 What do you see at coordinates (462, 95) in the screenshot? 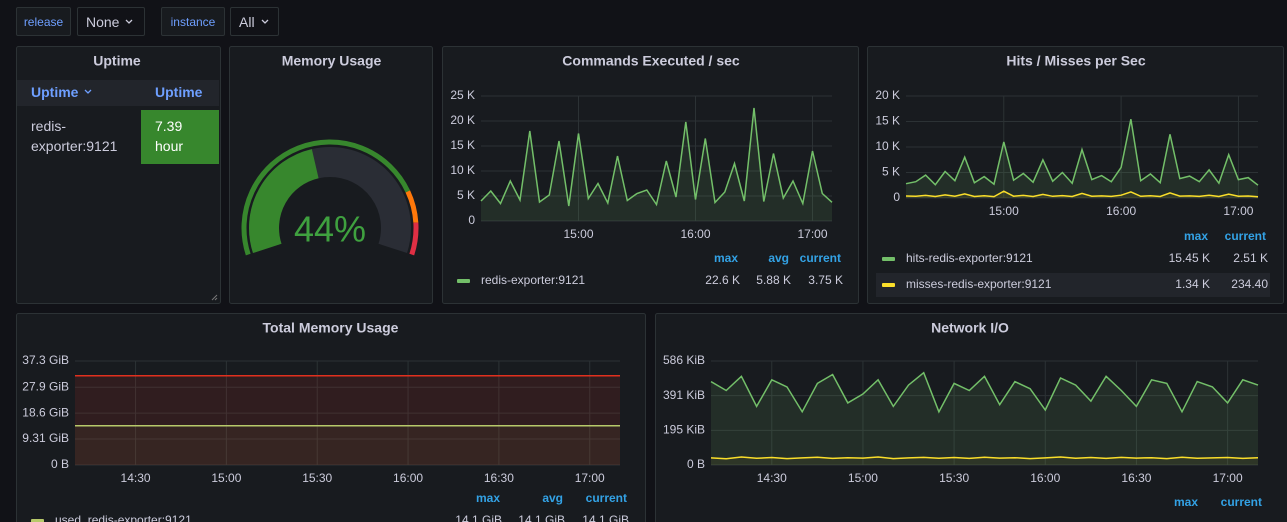
I see `y-tick-label: 25 K` at bounding box center [462, 95].